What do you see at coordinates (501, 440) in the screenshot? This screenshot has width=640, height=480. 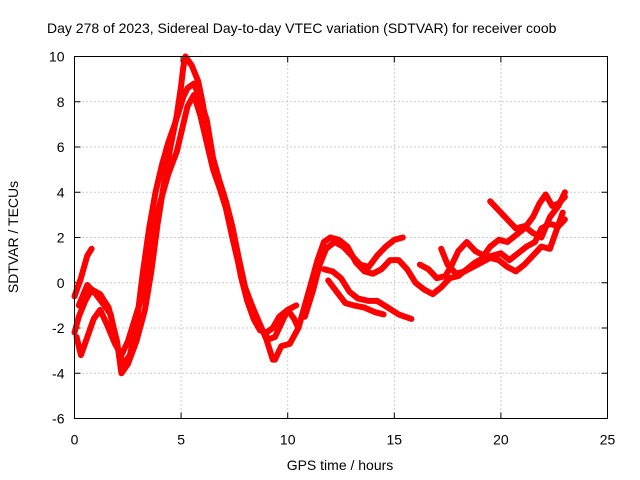 I see `x-tick-label: 20` at bounding box center [501, 440].